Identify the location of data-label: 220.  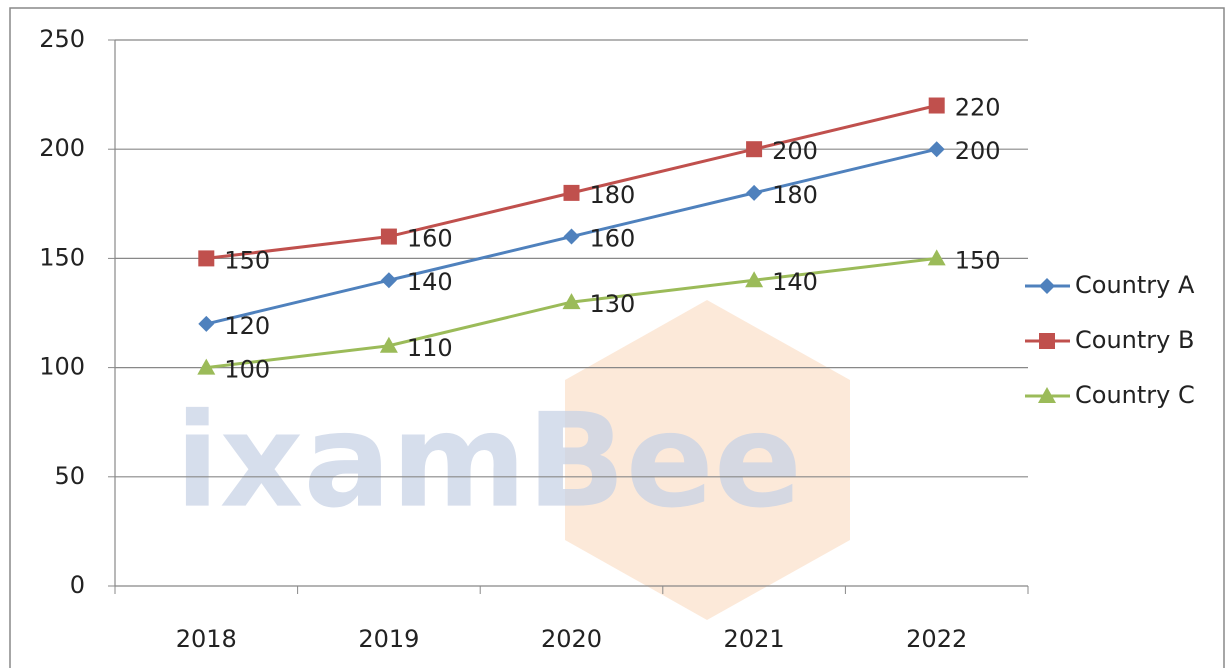
(978, 108).